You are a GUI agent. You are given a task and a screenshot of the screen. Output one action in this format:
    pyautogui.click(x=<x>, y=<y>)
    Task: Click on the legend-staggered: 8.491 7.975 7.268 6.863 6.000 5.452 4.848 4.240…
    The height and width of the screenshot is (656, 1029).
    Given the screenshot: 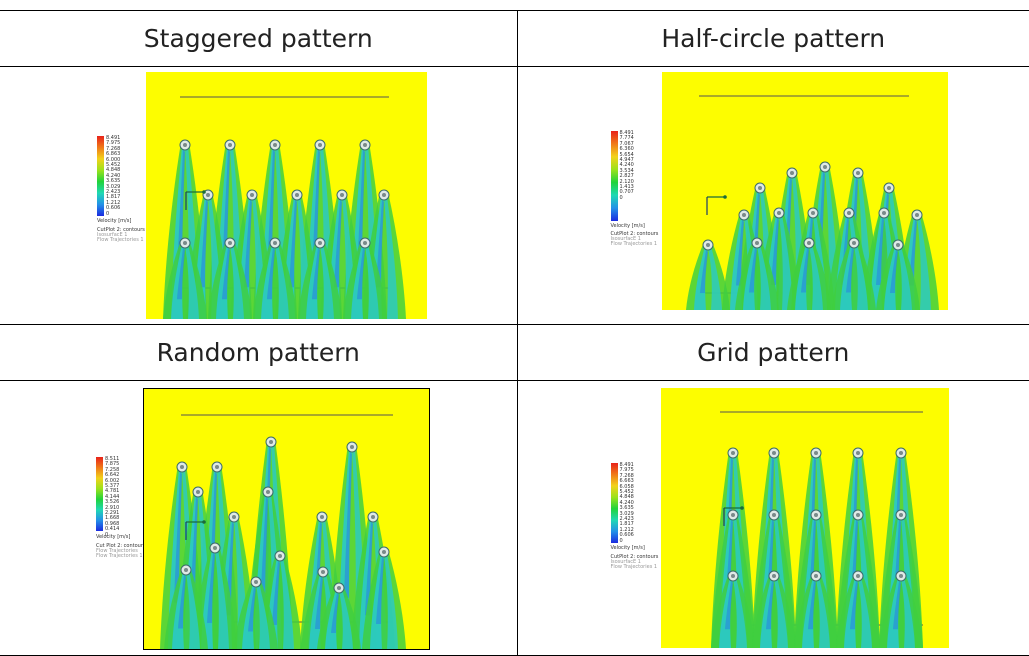 What is the action you would take?
    pyautogui.click(x=127, y=190)
    